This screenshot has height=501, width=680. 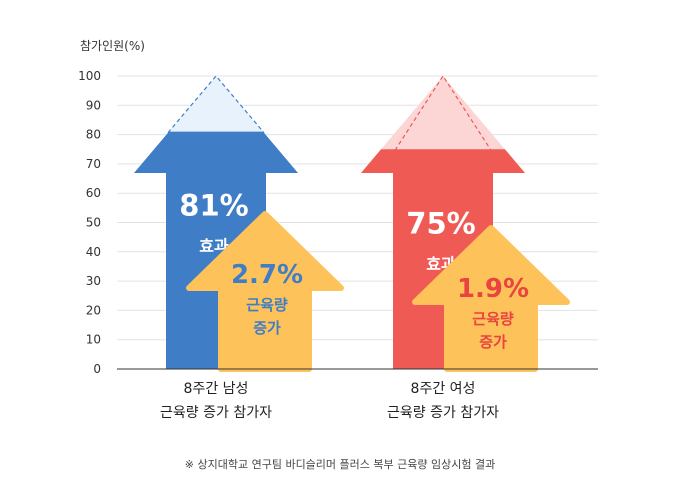 What do you see at coordinates (93, 310) in the screenshot?
I see `y-tick-label: 20` at bounding box center [93, 310].